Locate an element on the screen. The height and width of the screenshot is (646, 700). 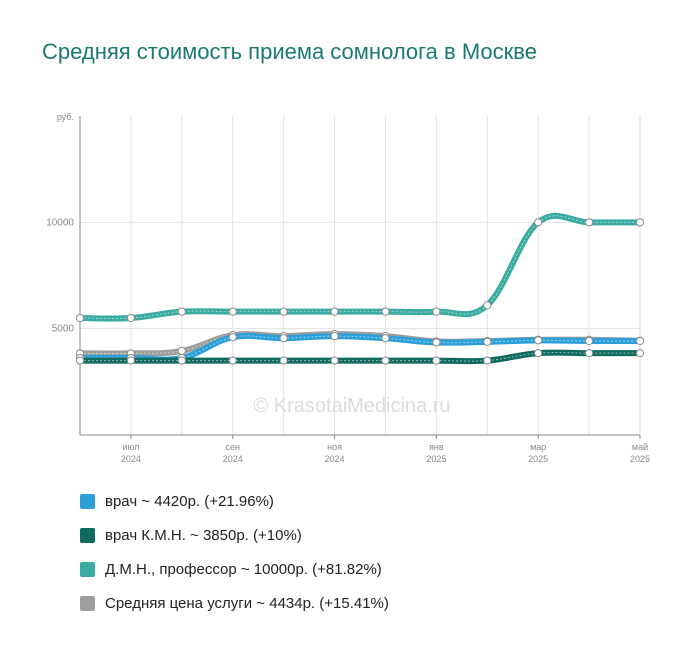
watermark: © KrasotaiMedicina.ru is located at coordinates (351, 406).